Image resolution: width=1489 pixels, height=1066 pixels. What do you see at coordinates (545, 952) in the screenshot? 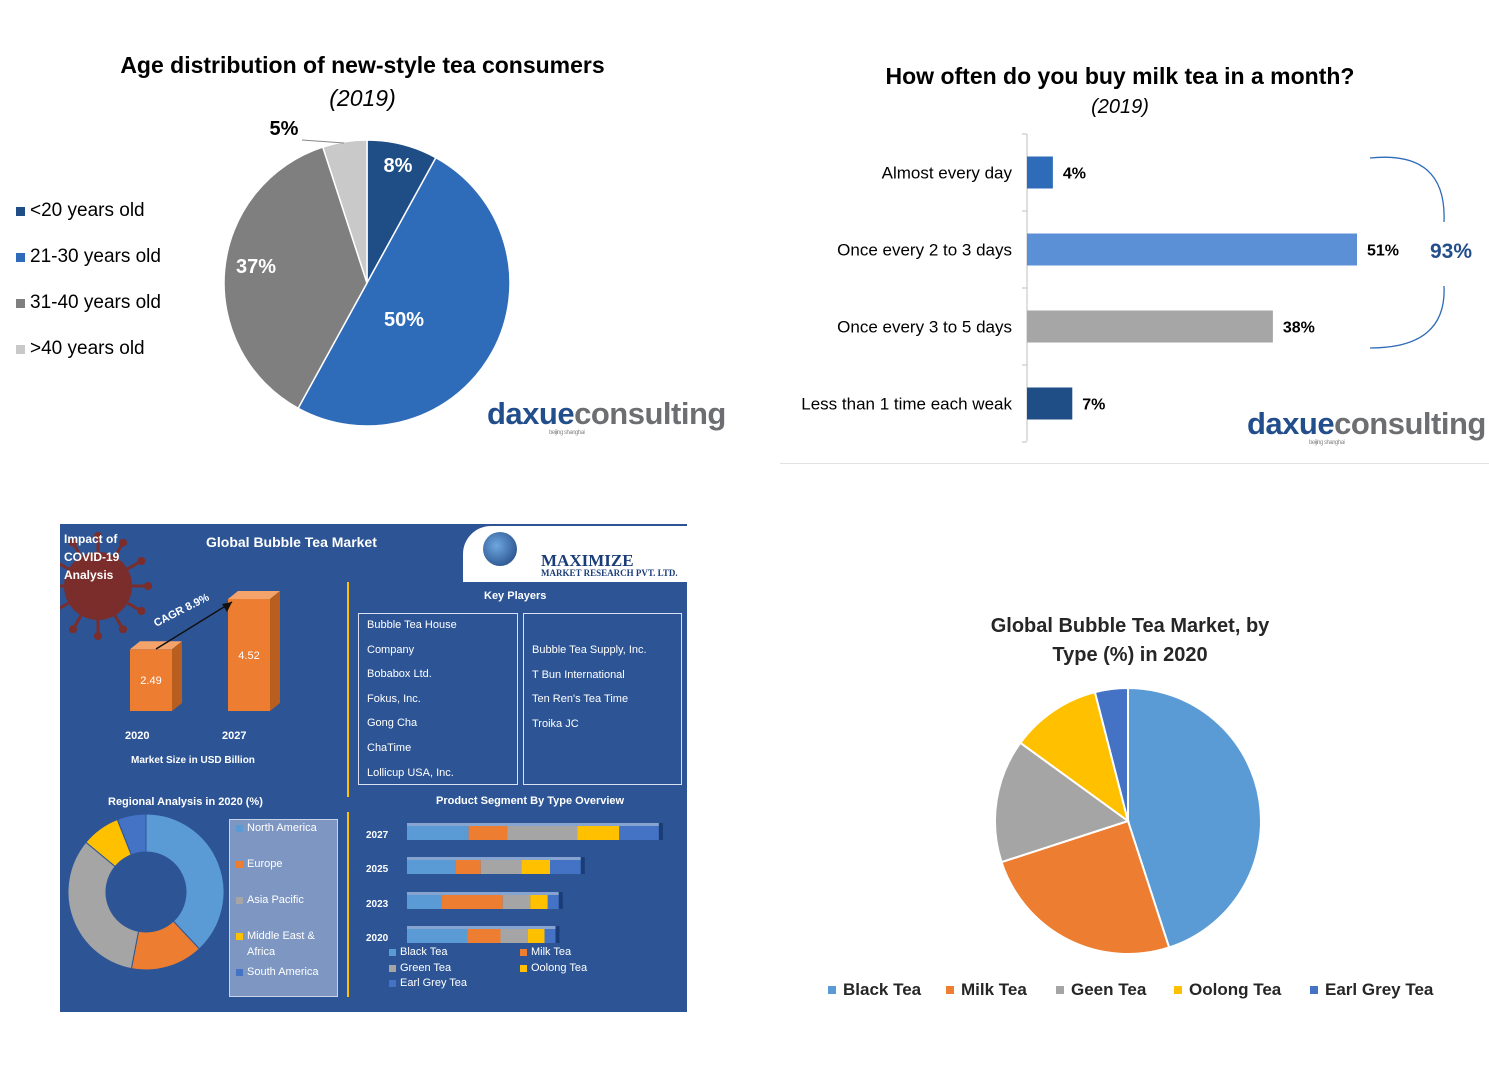
I see `segment-legend-item: Milk Tea` at bounding box center [545, 952].